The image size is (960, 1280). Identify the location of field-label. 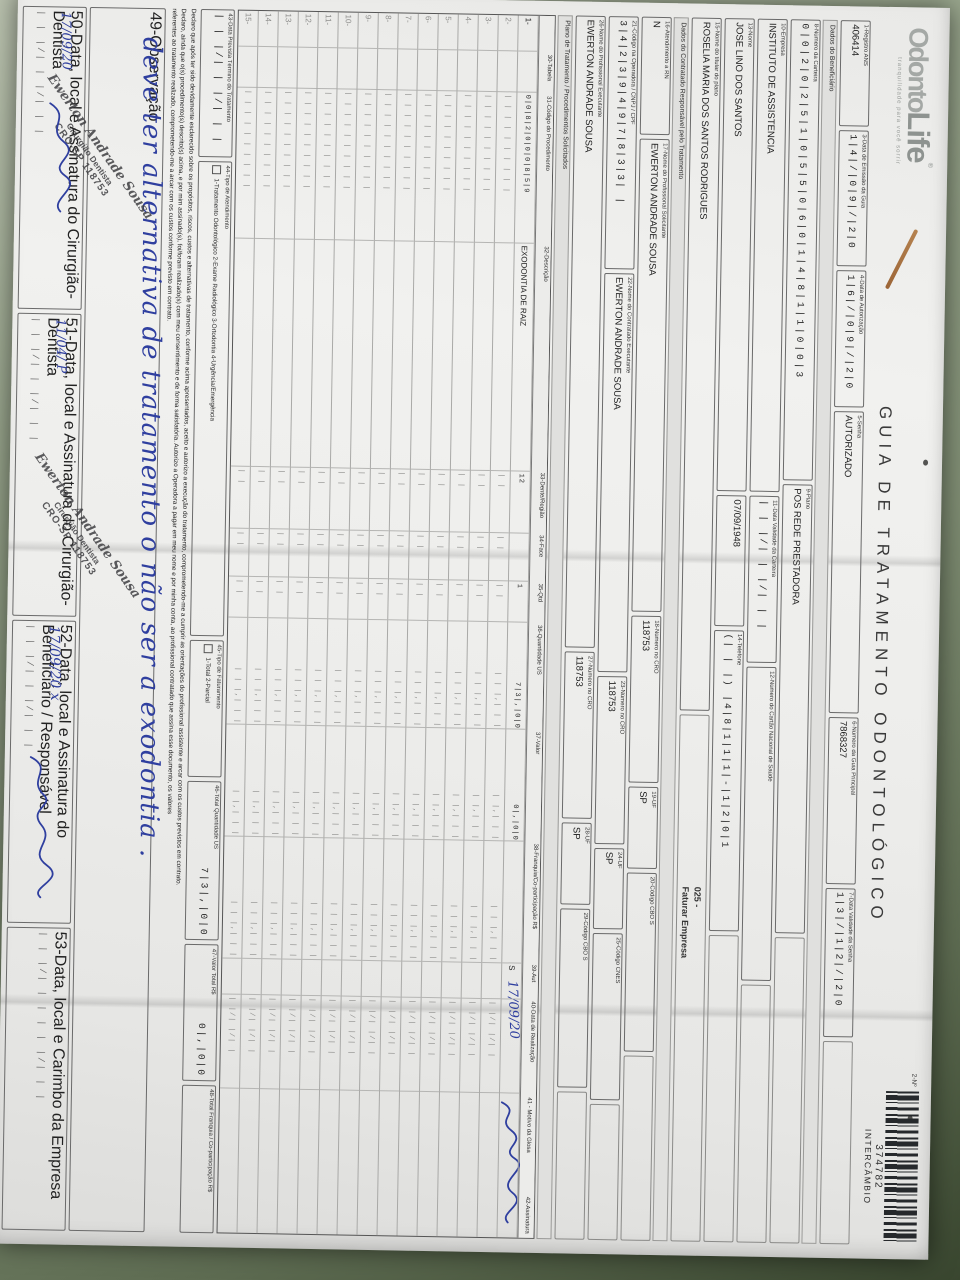
(743, 561).